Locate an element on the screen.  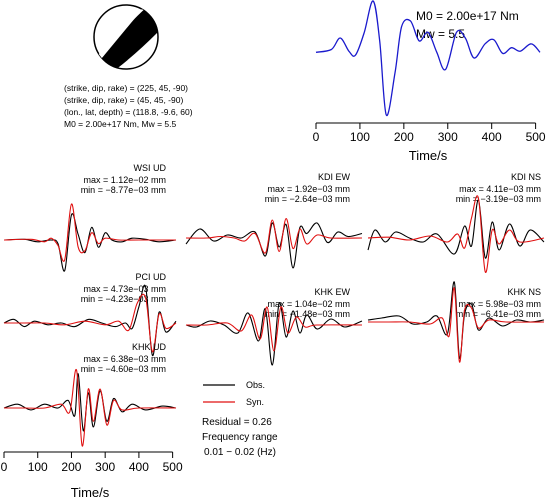
stf-tick-label: 400 is located at coordinates (492, 137).